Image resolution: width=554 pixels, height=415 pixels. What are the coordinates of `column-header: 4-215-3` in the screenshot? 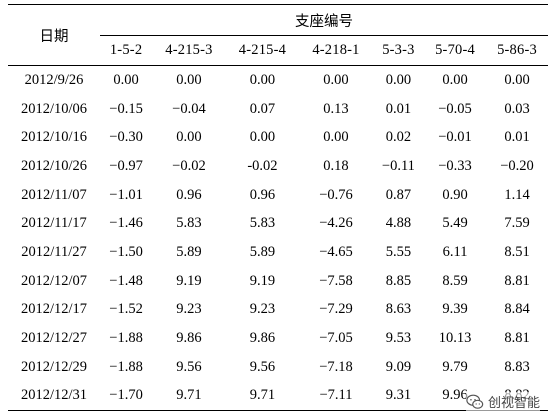 It's located at (189, 50).